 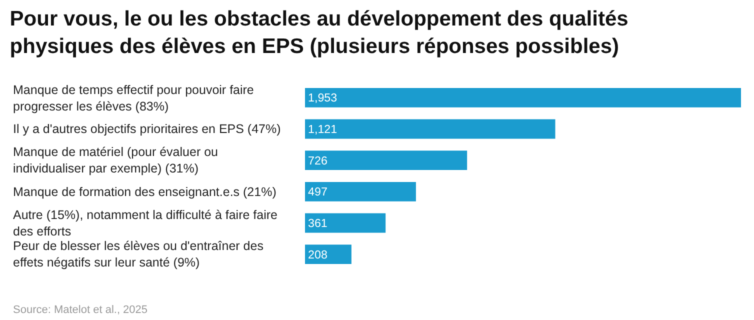 What do you see at coordinates (133, 98) in the screenshot?
I see `y-tick-label: Manque de temps effectif pour pouvoir faire progresser les élèves (83%)` at bounding box center [133, 98].